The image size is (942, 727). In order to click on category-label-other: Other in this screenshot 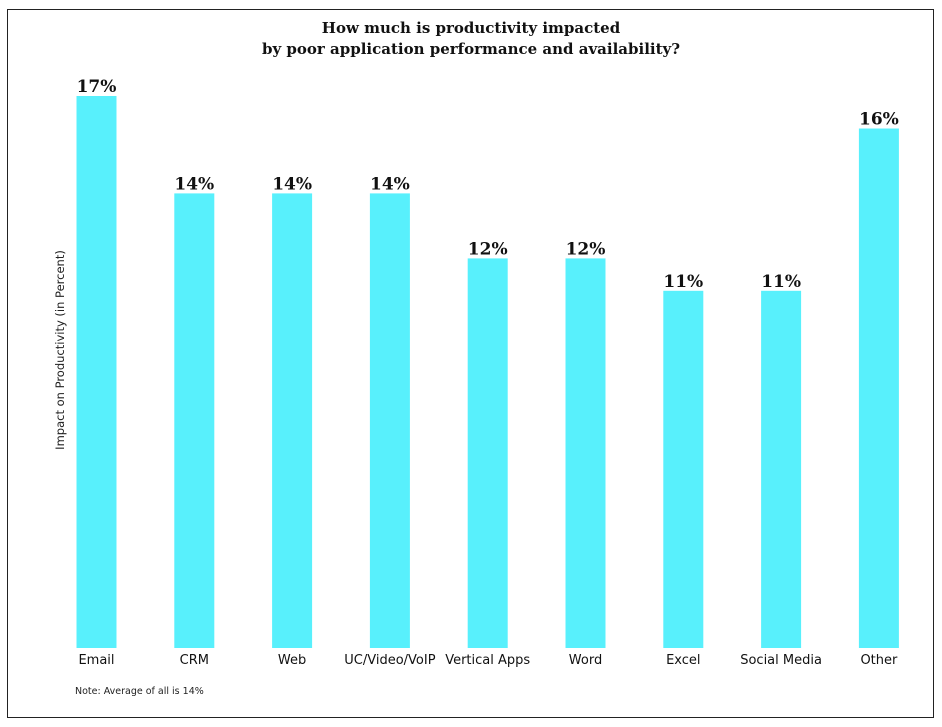, I will do `click(879, 660)`.